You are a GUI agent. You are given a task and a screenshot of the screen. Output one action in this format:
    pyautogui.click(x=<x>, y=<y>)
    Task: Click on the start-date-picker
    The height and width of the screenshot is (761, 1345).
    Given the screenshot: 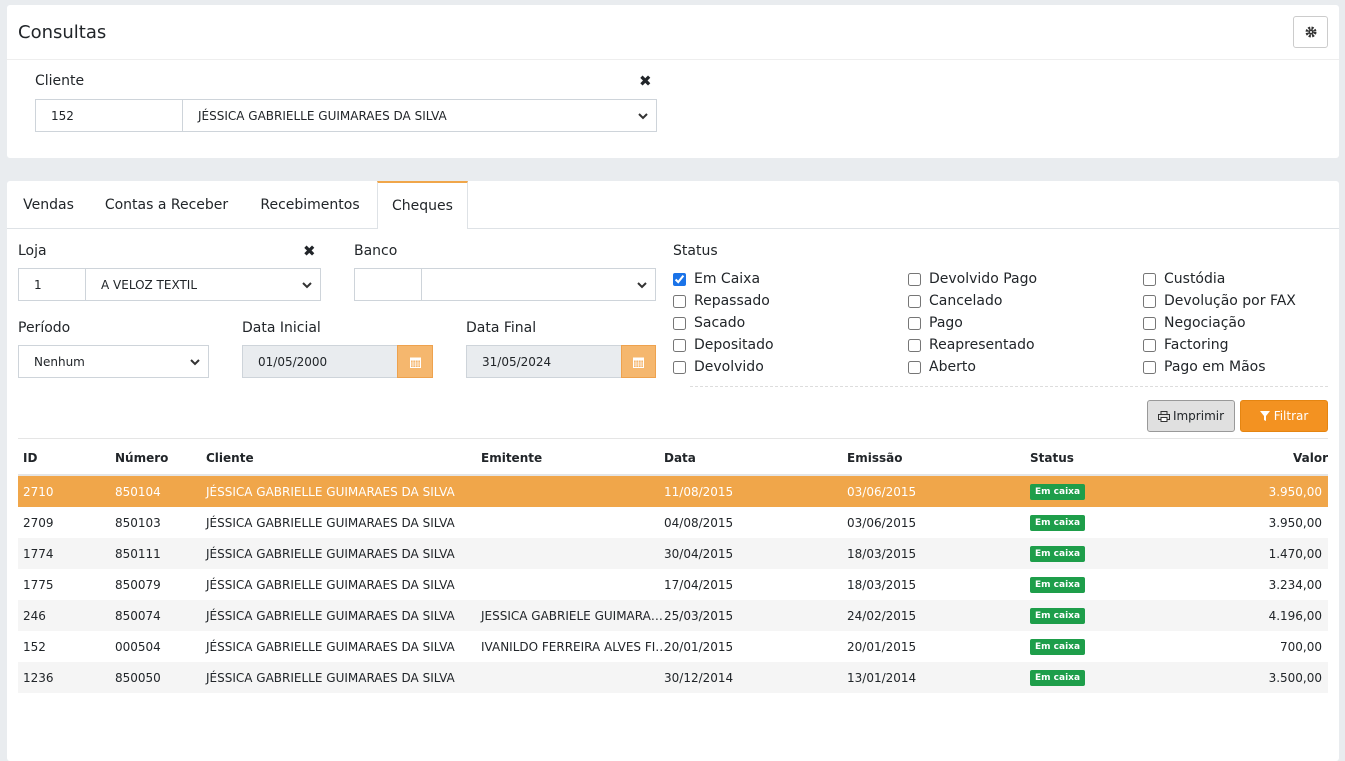 What is the action you would take?
    pyautogui.click(x=415, y=361)
    